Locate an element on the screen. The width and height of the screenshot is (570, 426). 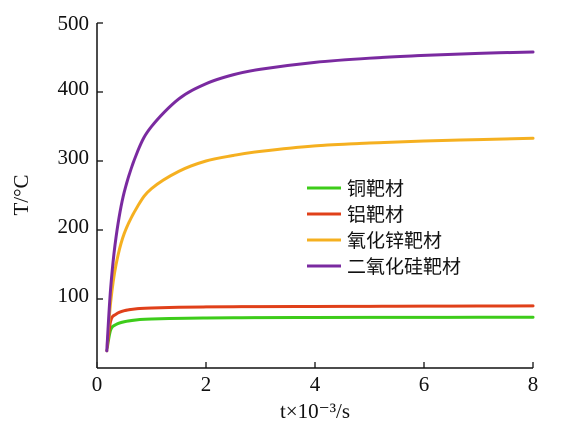
x-tick-label: 4 is located at coordinates (315, 384).